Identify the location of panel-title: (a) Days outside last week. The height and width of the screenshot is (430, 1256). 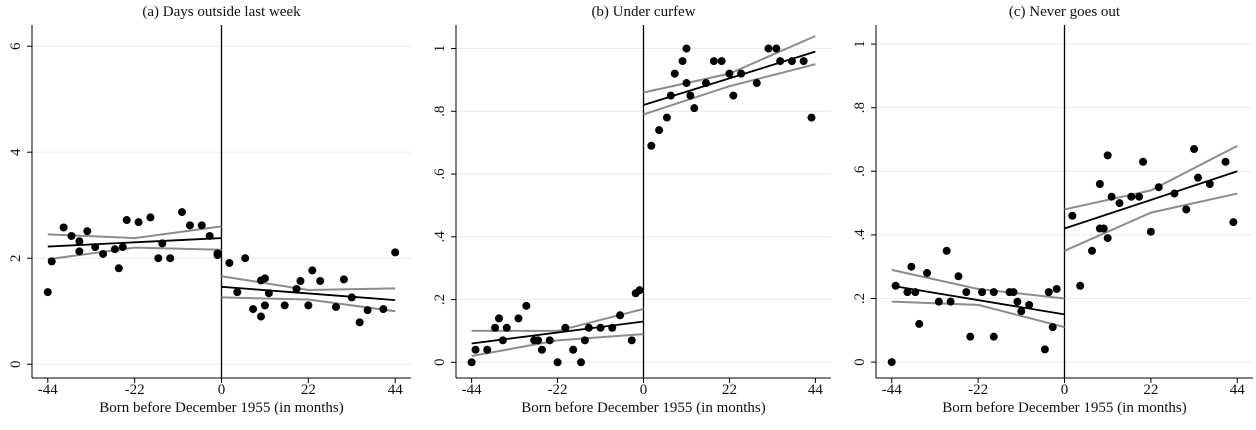
(221, 12).